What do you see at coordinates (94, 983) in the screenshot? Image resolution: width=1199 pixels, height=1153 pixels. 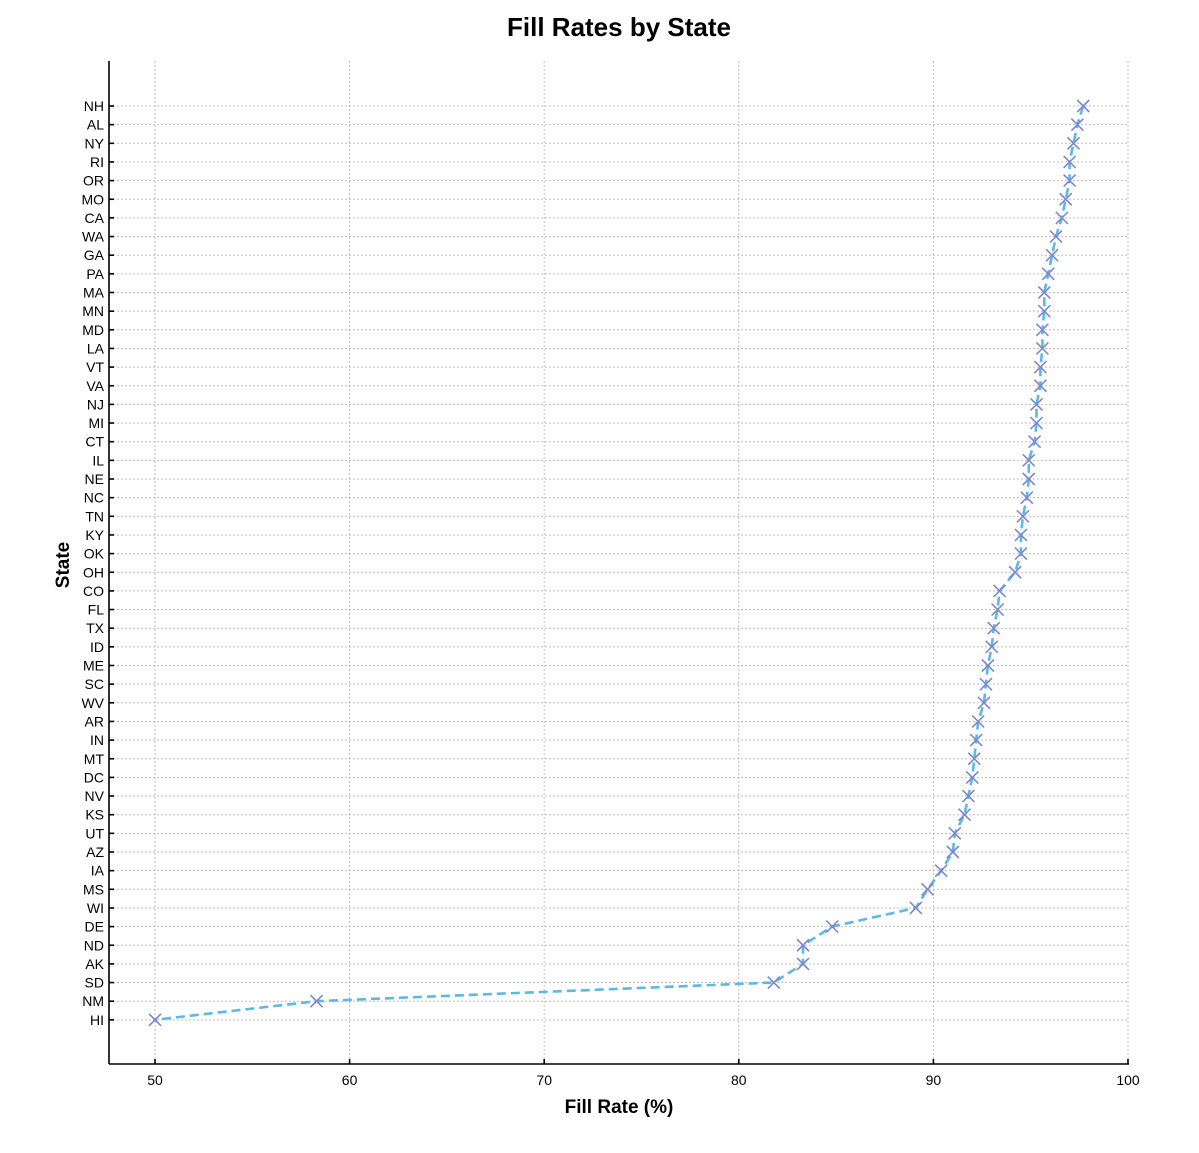 I see `y-tick-label: SD` at bounding box center [94, 983].